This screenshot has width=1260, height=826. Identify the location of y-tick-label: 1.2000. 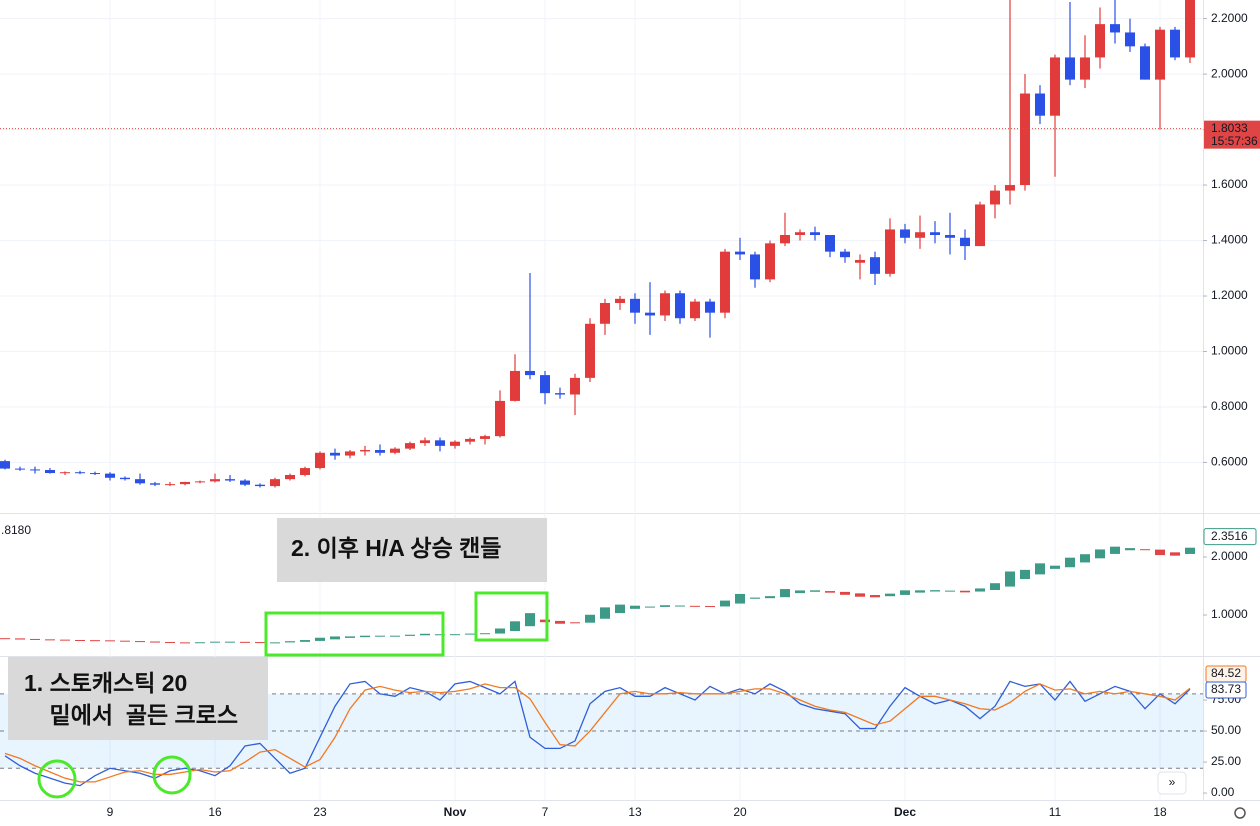
(1229, 295).